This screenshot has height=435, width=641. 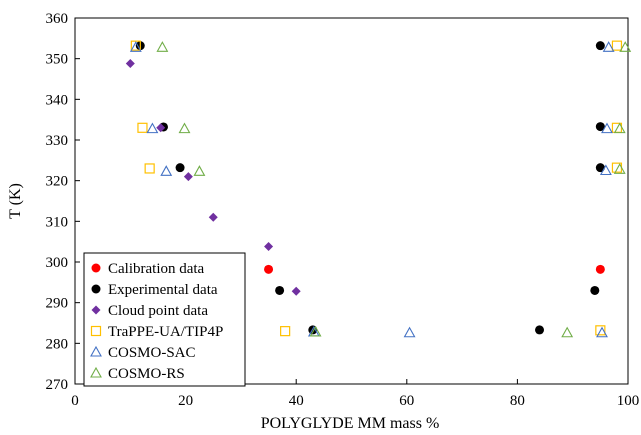 I want to click on x-tick-label: 40, so click(x=296, y=401).